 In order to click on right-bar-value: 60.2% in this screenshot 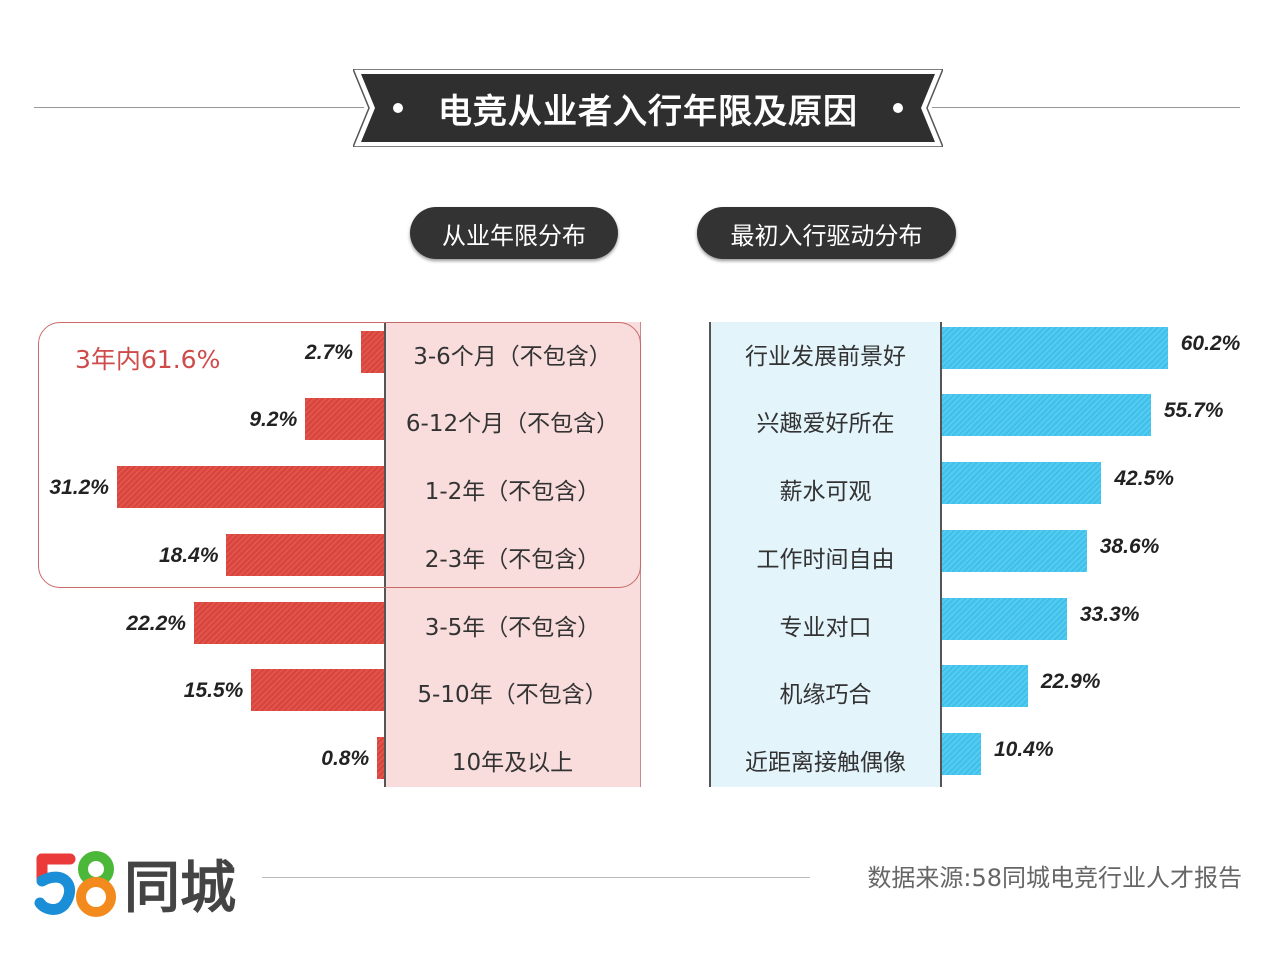, I will do `click(1210, 343)`.